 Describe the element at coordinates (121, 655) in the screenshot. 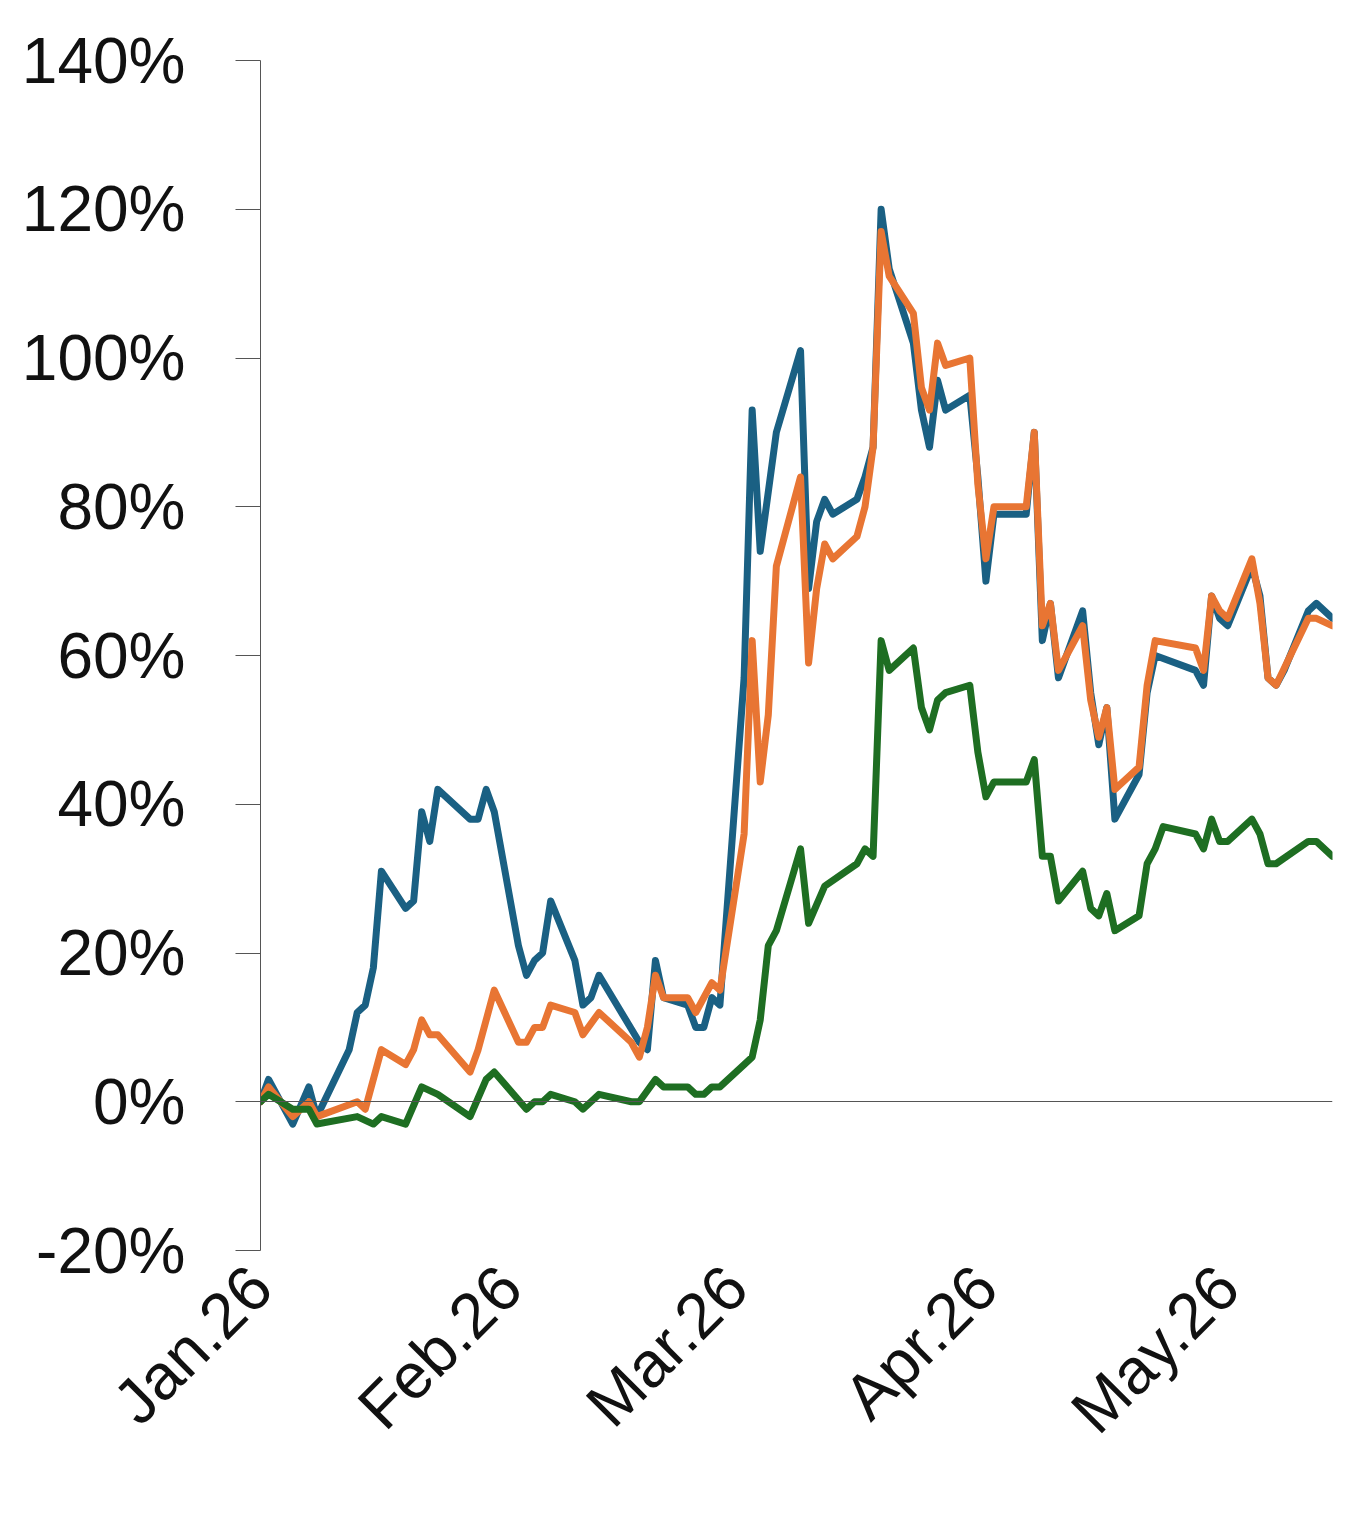

I see `y-tick-label: 60%` at that location.